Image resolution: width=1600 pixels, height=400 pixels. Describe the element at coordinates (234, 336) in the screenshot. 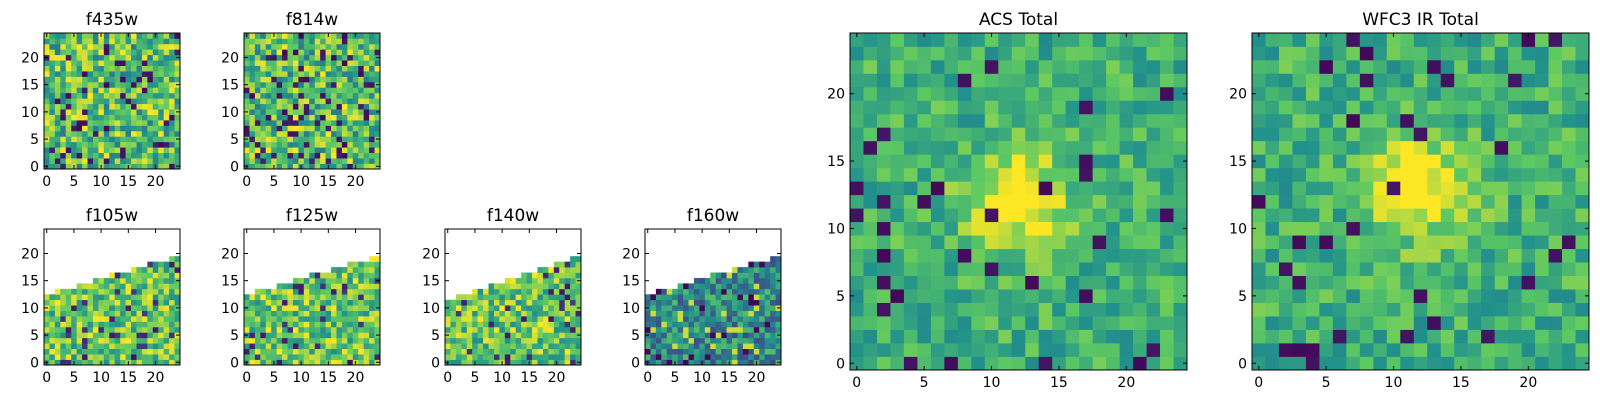

I see `y-tick-label: 5` at that location.